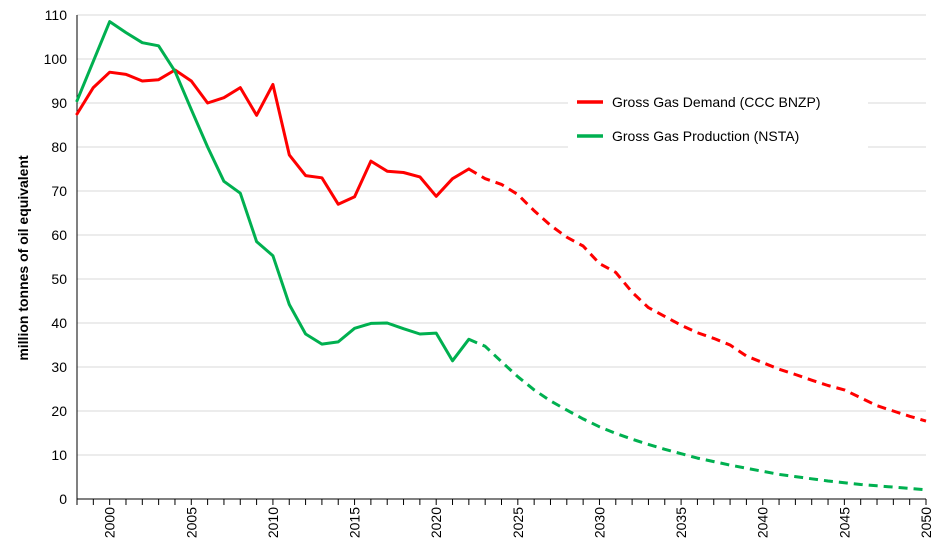 The width and height of the screenshot is (939, 552). What do you see at coordinates (436, 522) in the screenshot?
I see `x-tick-label: 2020` at bounding box center [436, 522].